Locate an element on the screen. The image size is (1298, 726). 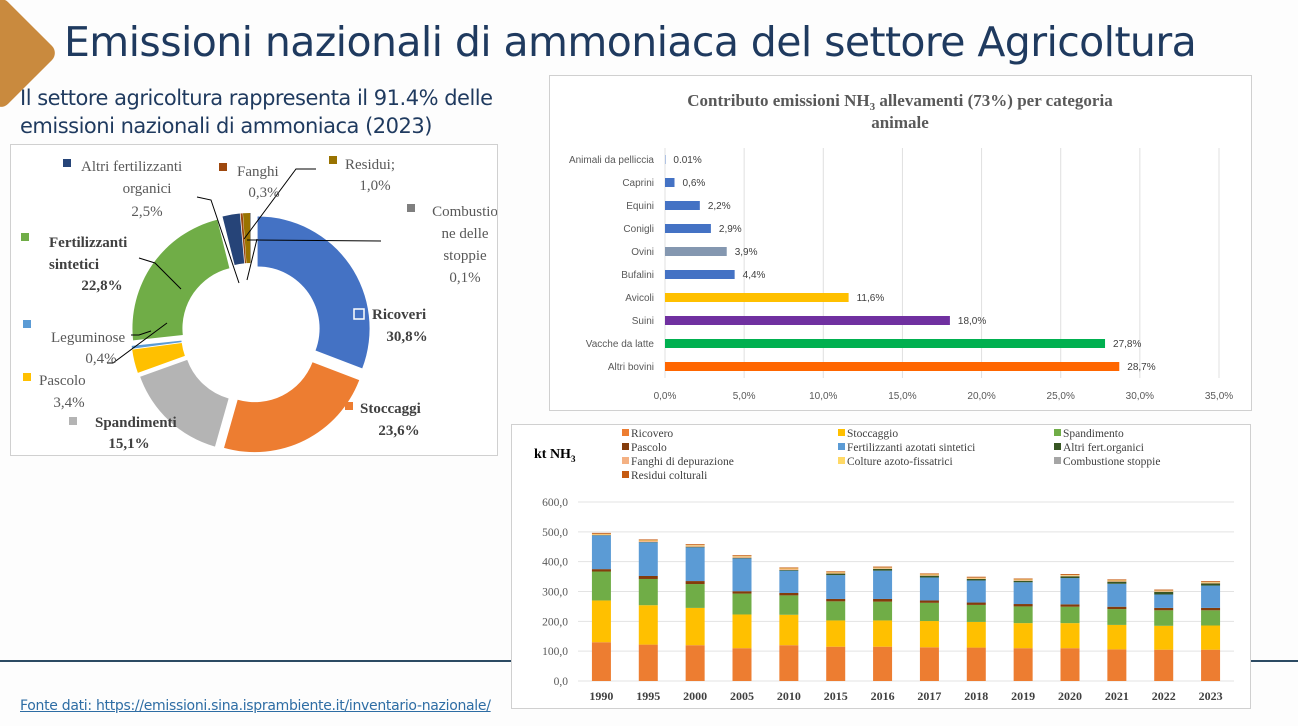
donut-value-8: 1,0% is located at coordinates (374, 186).